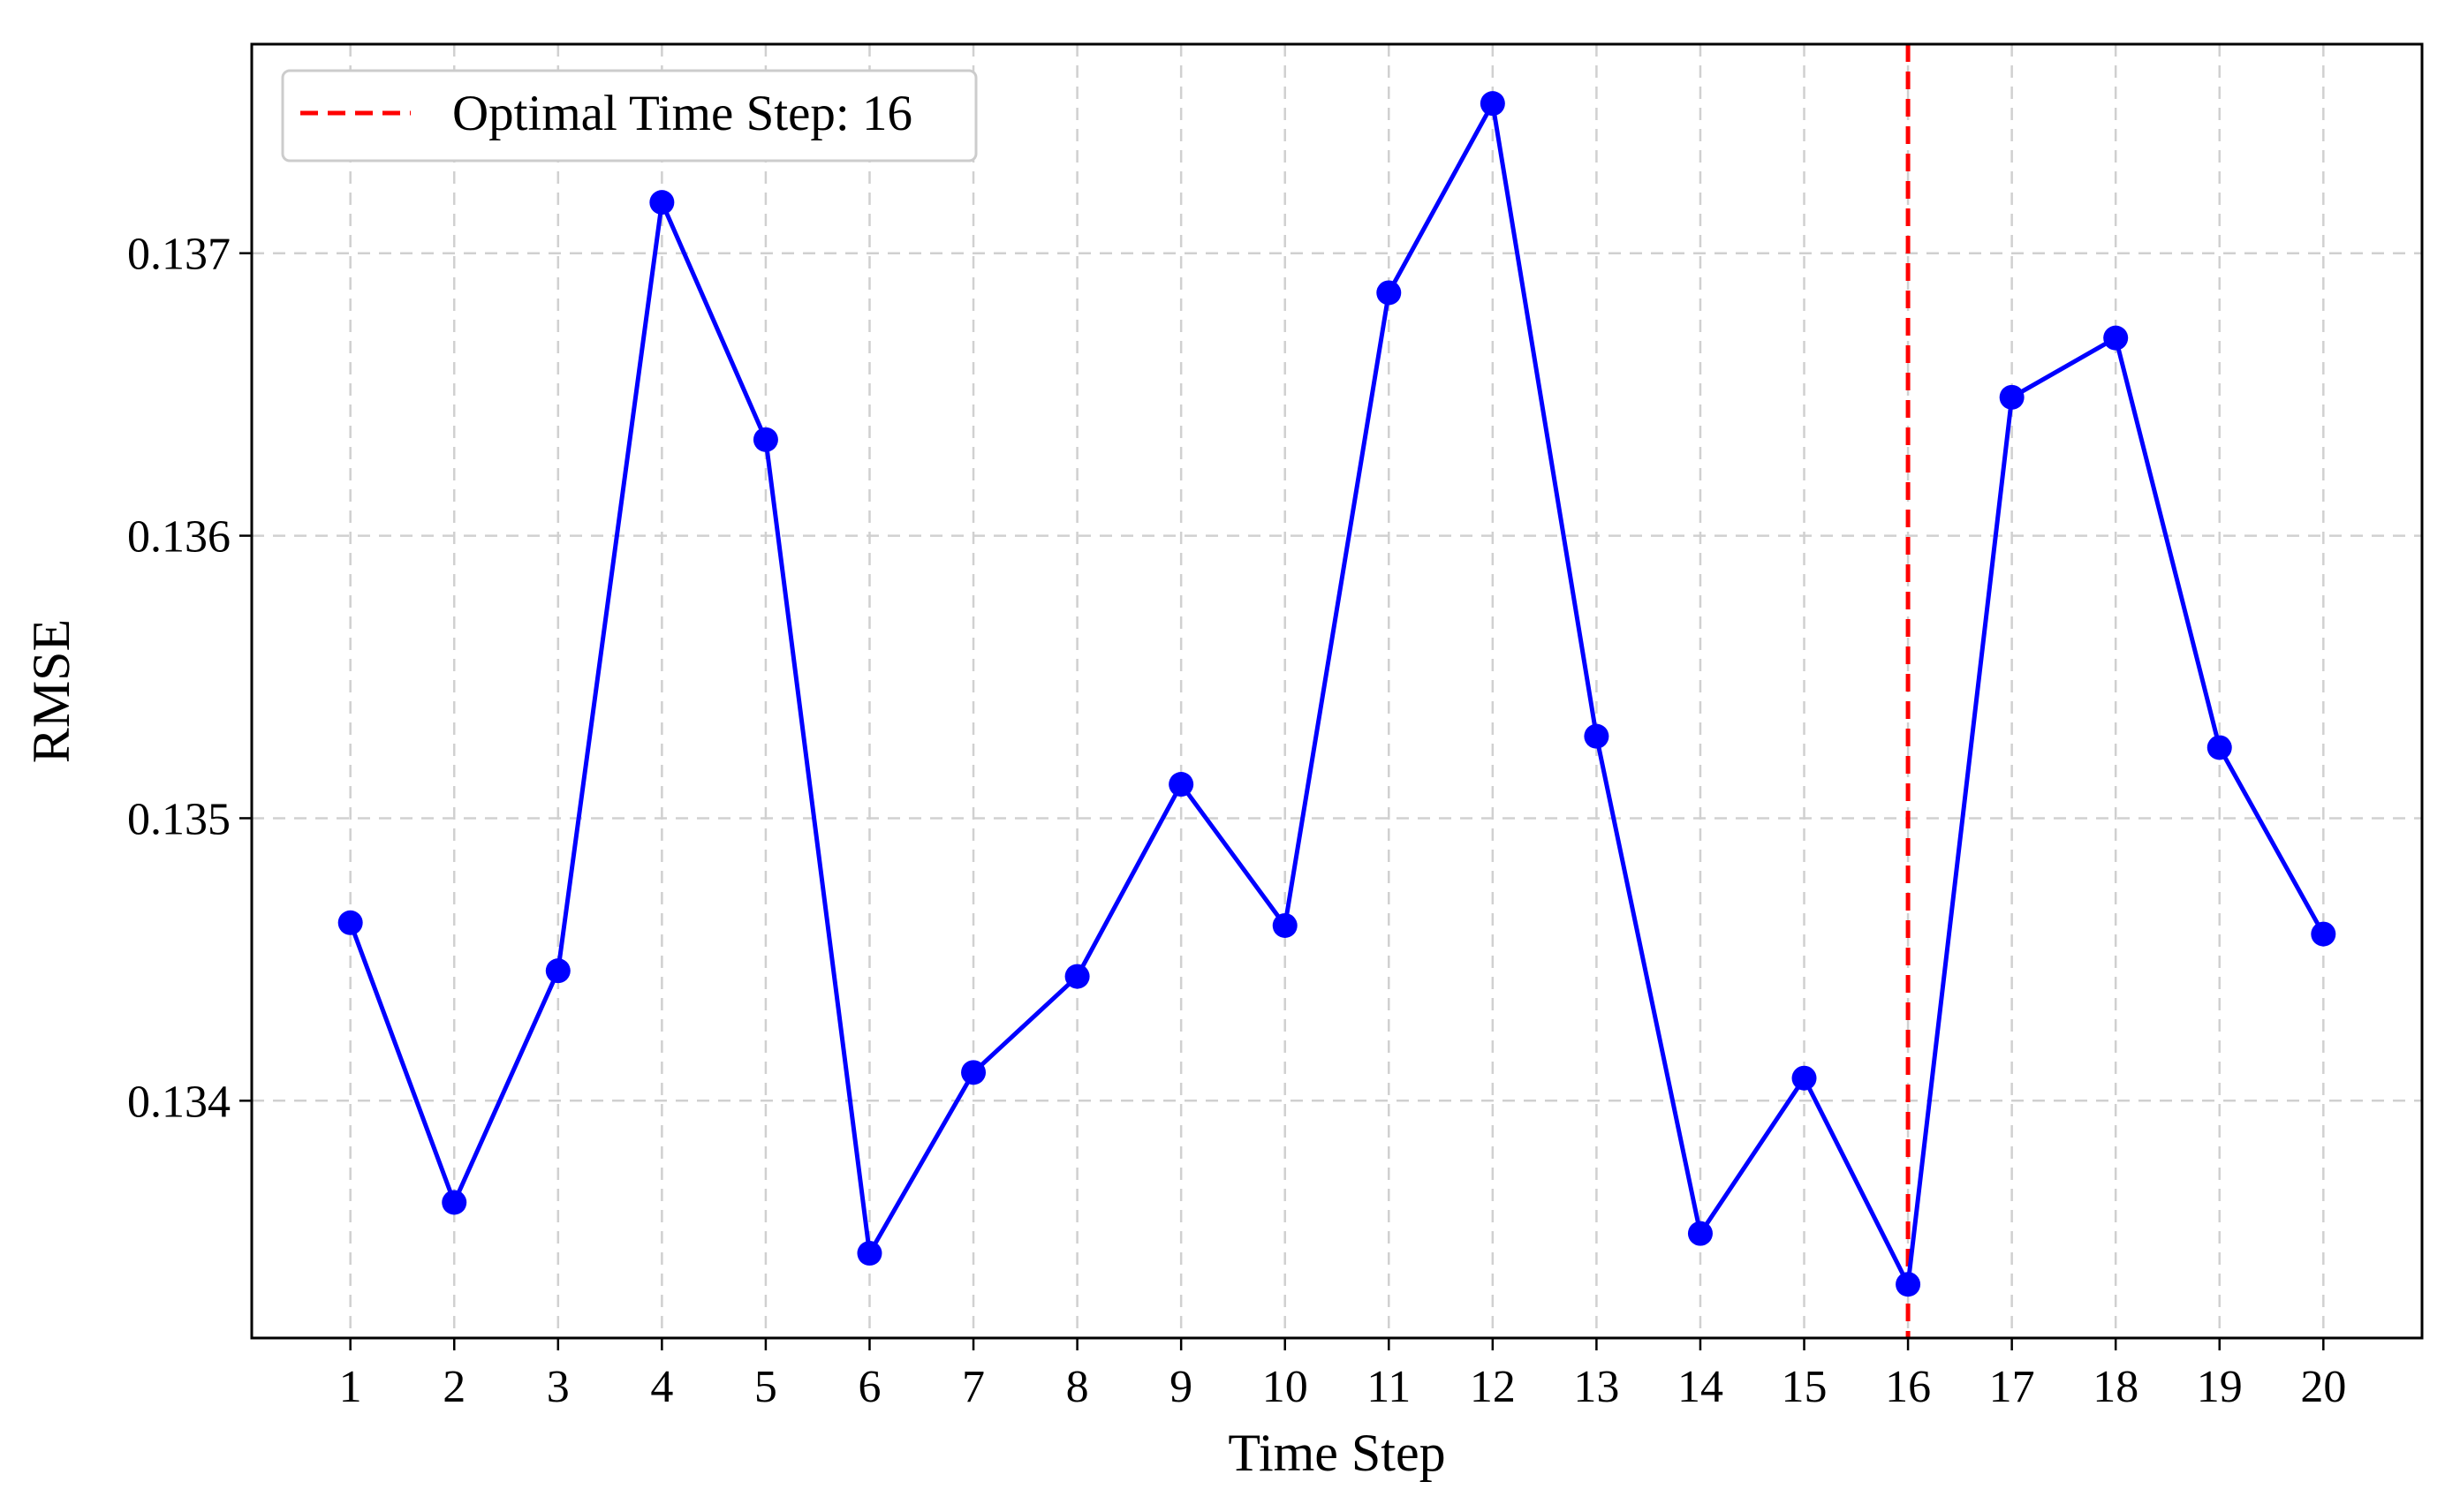  I want to click on legend: Optimal Time Step: 16, so click(629, 116).